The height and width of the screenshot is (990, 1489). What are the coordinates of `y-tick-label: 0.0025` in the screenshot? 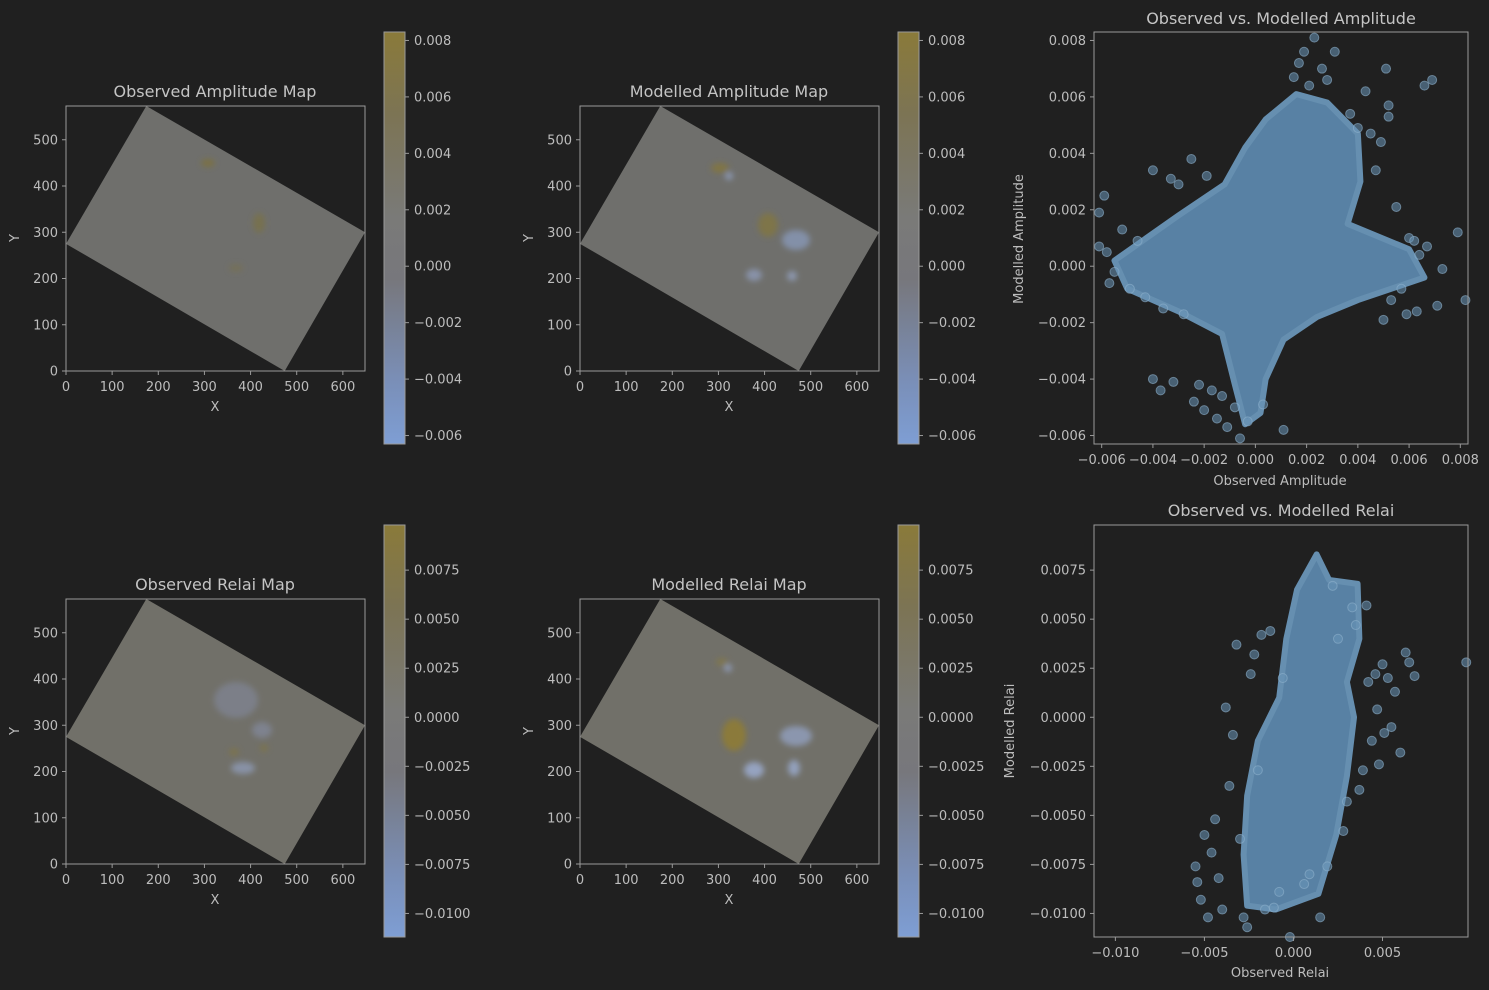 It's located at (1064, 669).